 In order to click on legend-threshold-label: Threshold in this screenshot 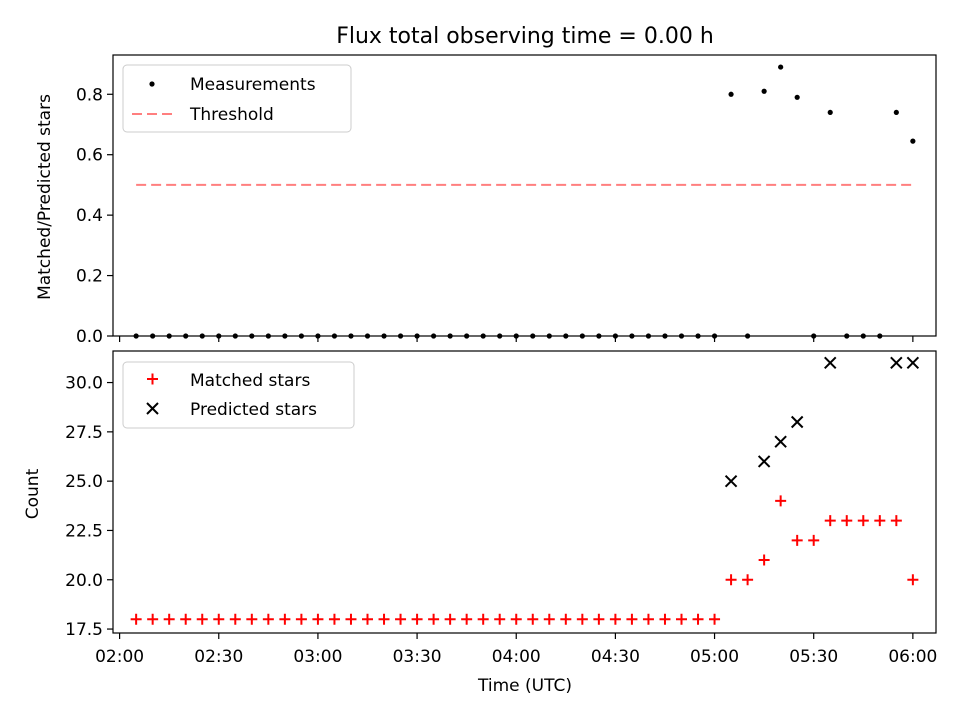, I will do `click(231, 115)`.